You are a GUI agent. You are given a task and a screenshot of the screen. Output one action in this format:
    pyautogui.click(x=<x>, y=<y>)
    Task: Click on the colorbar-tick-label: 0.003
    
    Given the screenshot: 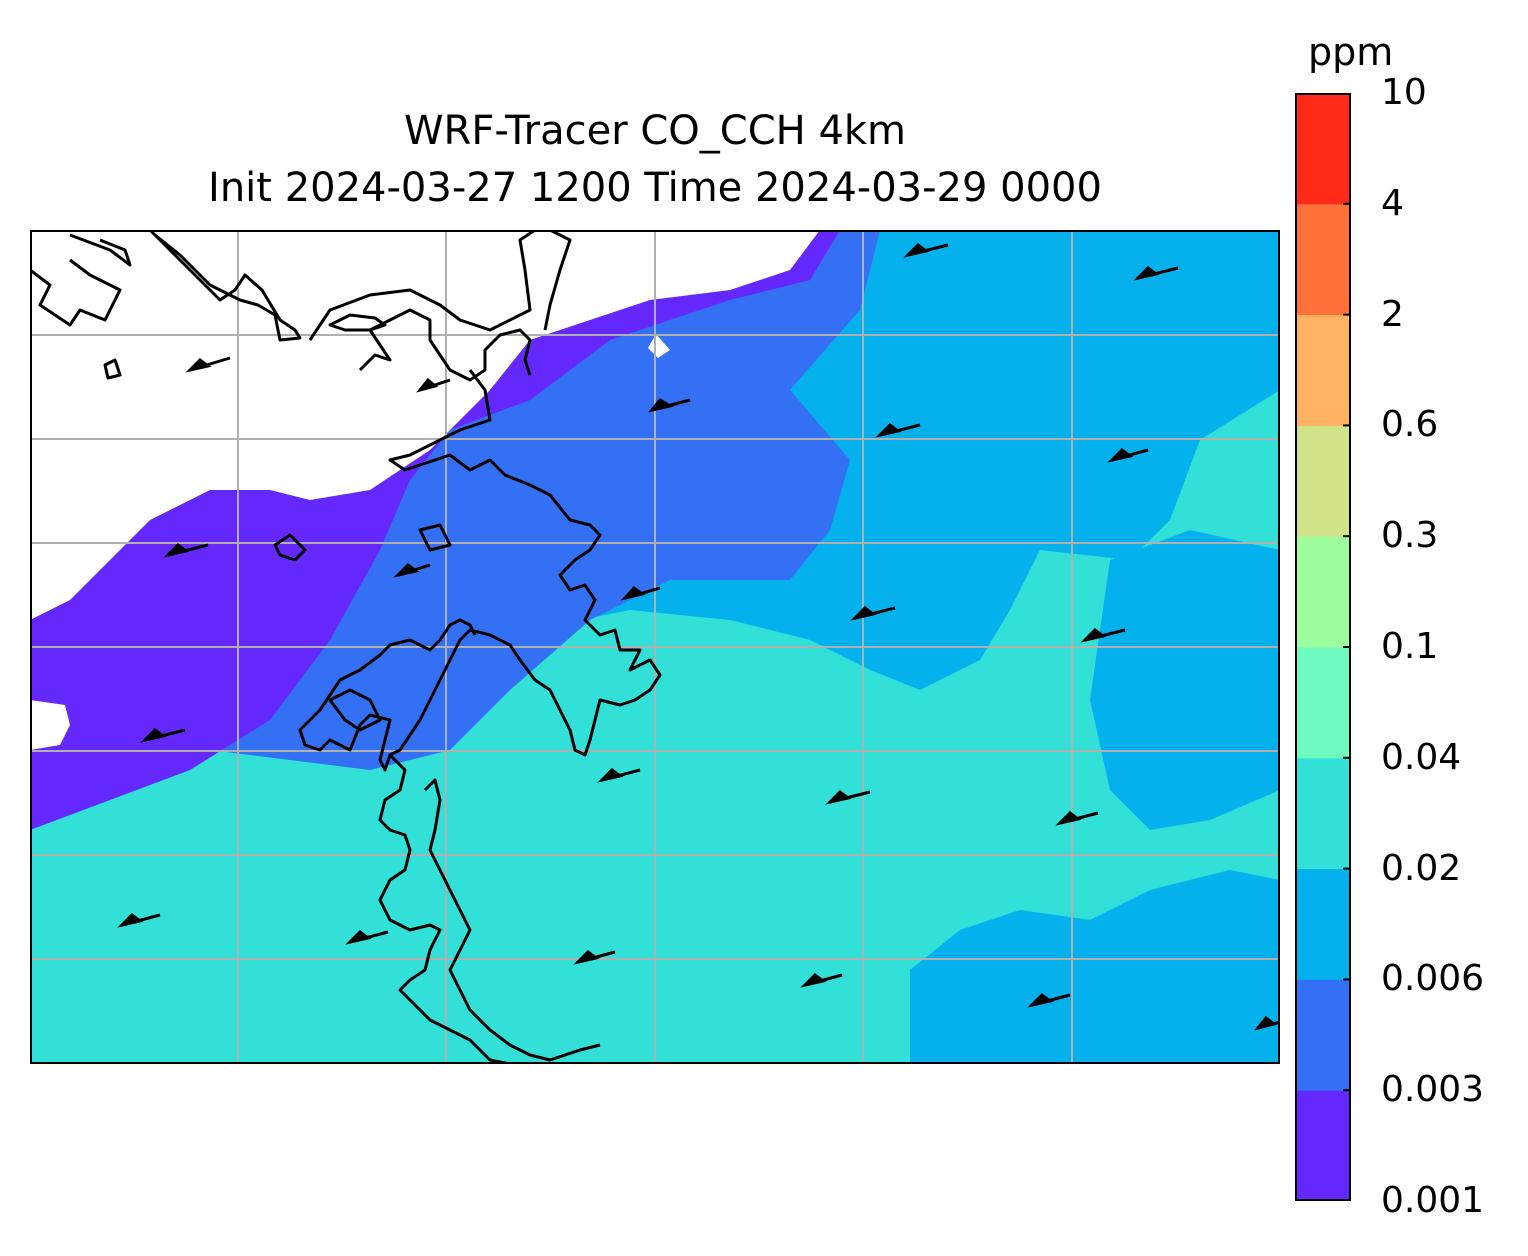 What is the action you would take?
    pyautogui.click(x=1433, y=1090)
    